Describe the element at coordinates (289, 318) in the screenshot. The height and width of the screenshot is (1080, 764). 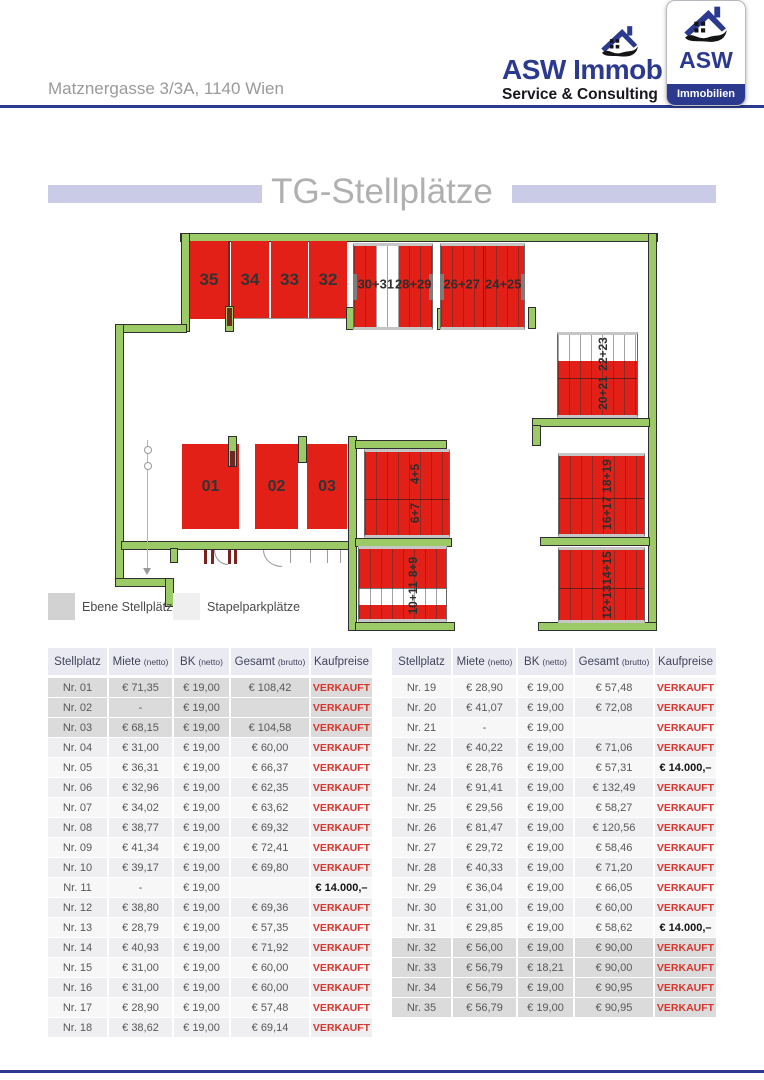
I see `spot-edge-line` at that location.